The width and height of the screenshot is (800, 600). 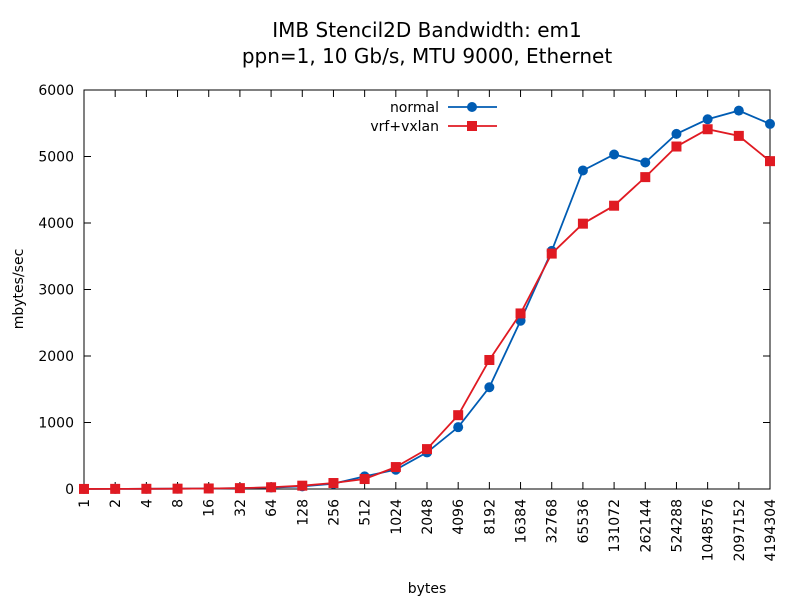 I want to click on y-tick-label: 6000, so click(x=56, y=91).